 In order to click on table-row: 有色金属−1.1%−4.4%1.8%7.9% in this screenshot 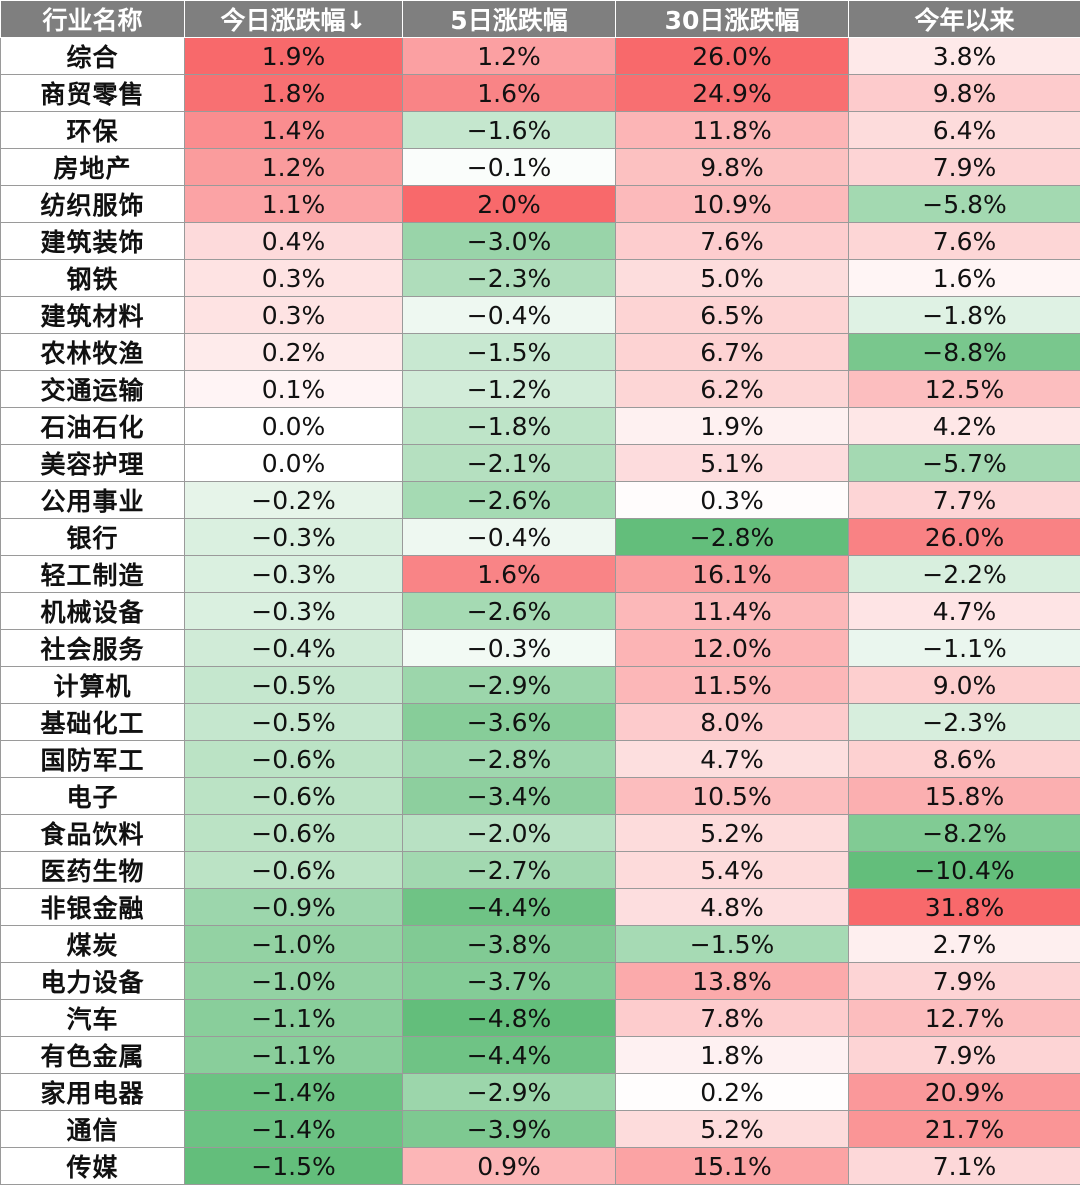, I will do `click(540, 1055)`.